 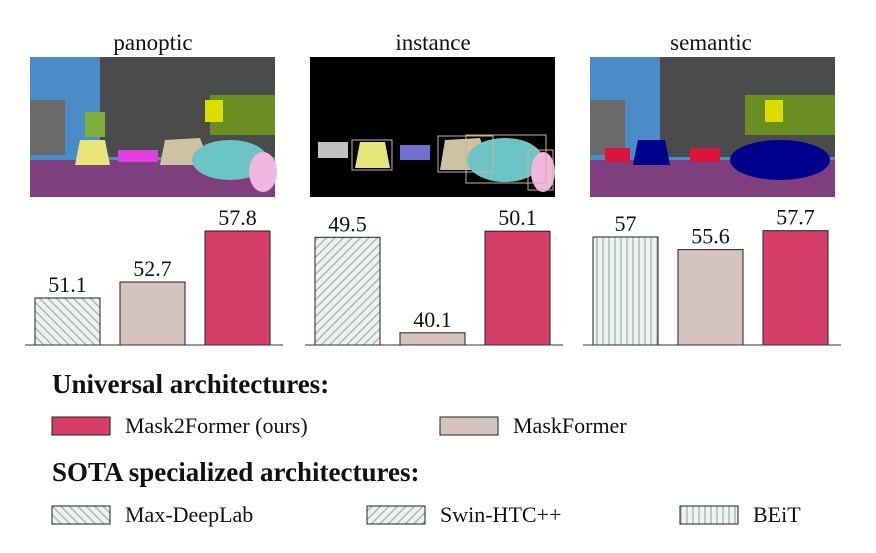 What do you see at coordinates (152, 42) in the screenshot?
I see `chart-title: panoptic` at bounding box center [152, 42].